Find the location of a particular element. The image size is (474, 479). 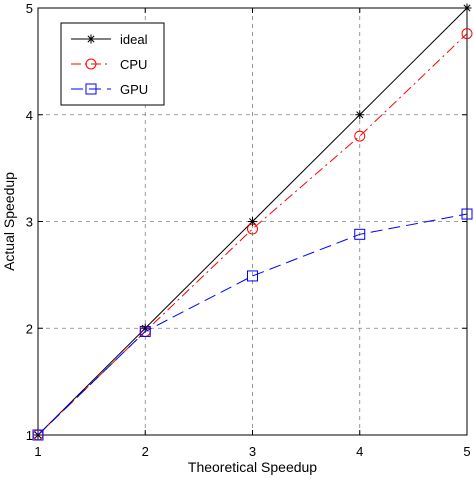

x-tick-label-4: 5 is located at coordinates (466, 451).